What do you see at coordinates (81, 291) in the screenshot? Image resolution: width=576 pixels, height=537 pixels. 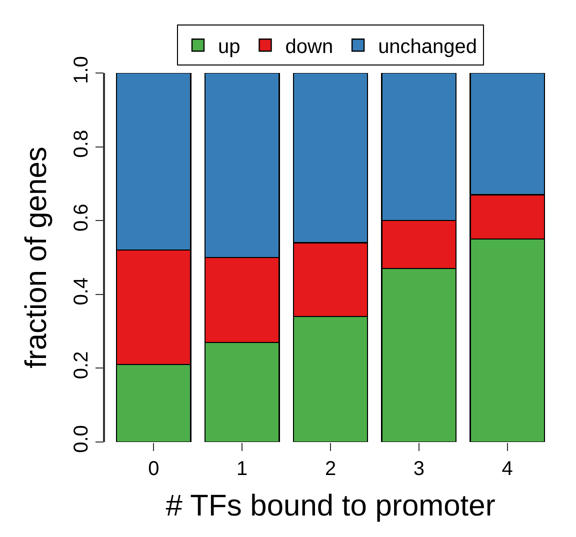 I see `y-tick-label: 0.4` at bounding box center [81, 291].